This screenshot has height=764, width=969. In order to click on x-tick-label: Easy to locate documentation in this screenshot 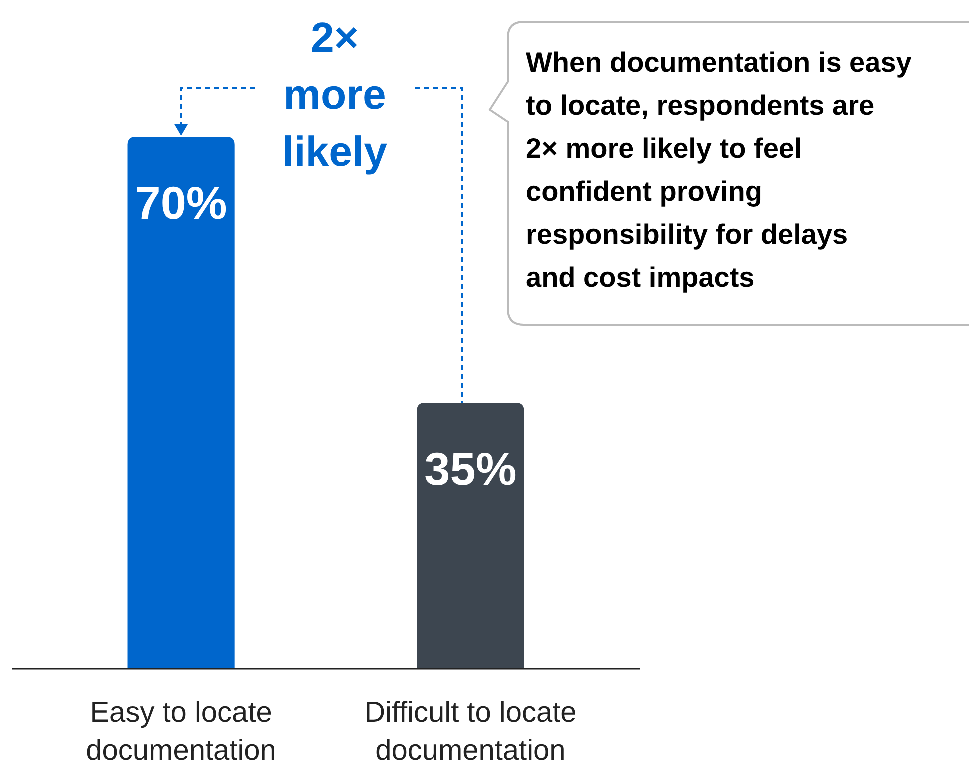, I will do `click(181, 730)`.